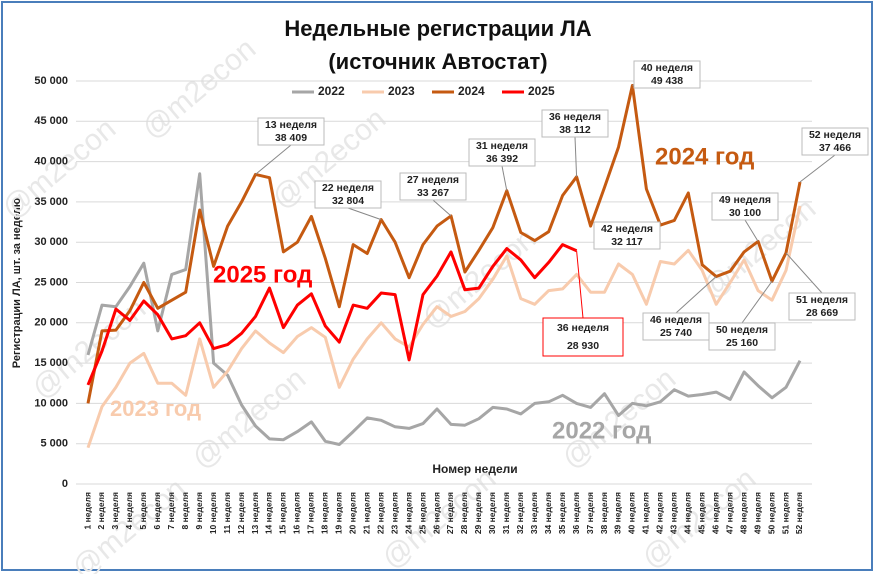 The width and height of the screenshot is (876, 574). What do you see at coordinates (627, 242) in the screenshot?
I see `annotation-text: 32 117` at bounding box center [627, 242].